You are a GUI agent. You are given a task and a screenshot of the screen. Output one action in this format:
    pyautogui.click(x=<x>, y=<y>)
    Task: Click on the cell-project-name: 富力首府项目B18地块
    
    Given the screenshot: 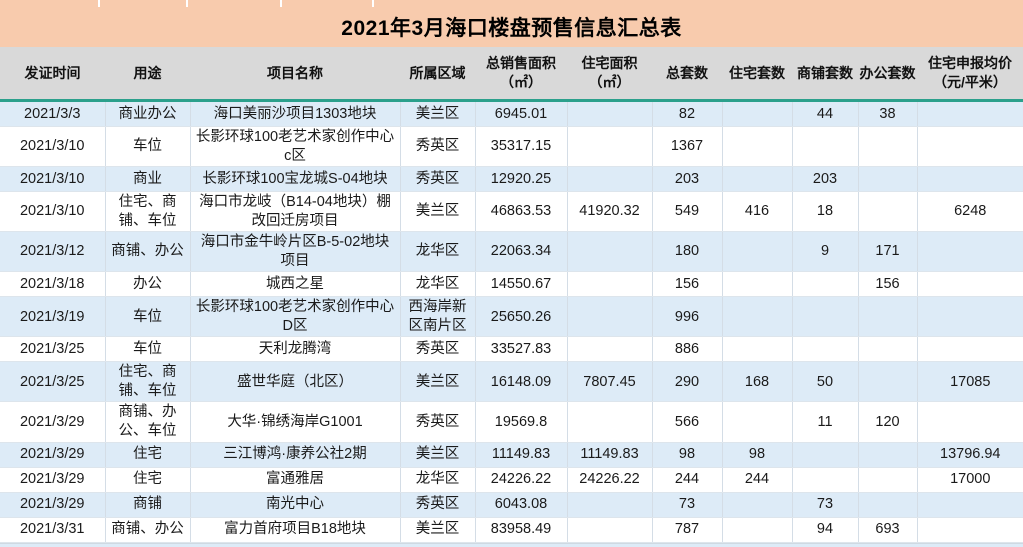 What is the action you would take?
    pyautogui.click(x=295, y=530)
    